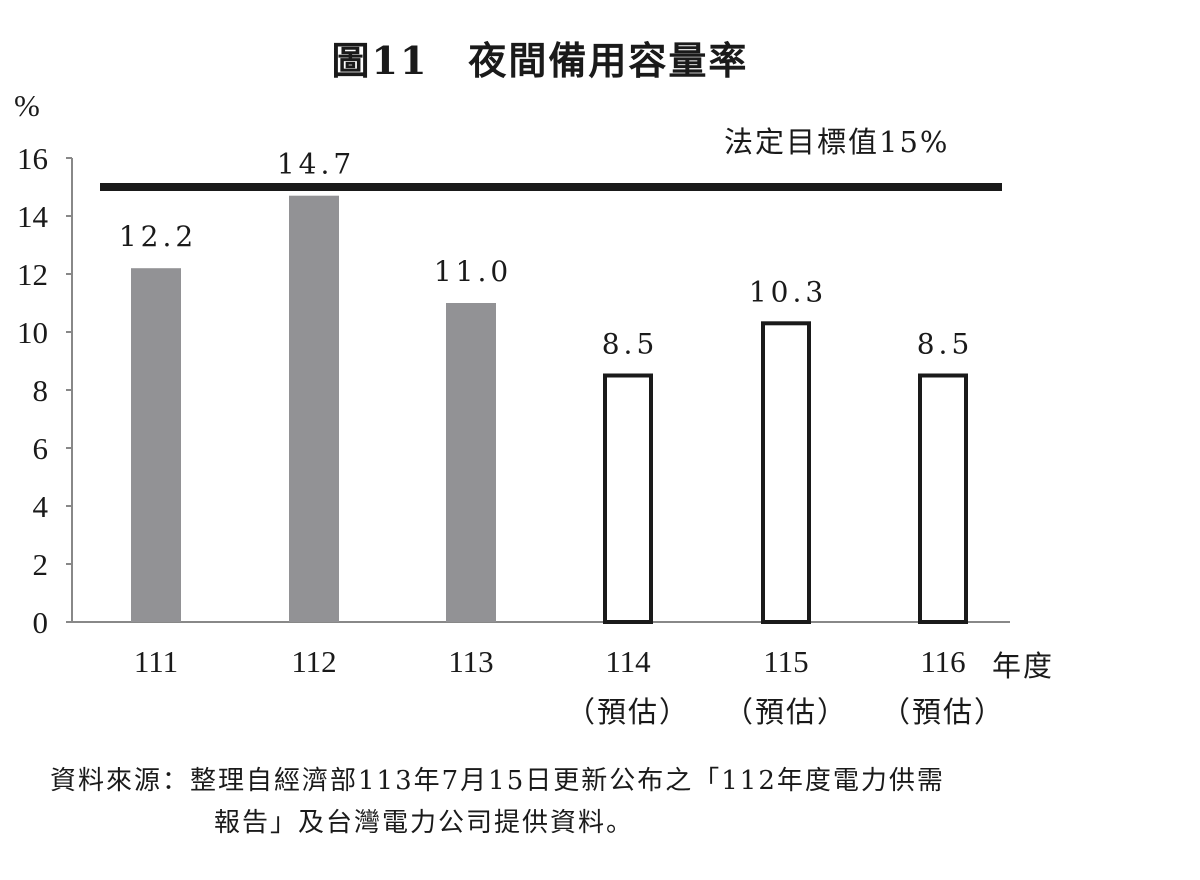 The height and width of the screenshot is (880, 1200). Describe the element at coordinates (628, 661) in the screenshot. I see `x-category-label: 114` at that location.